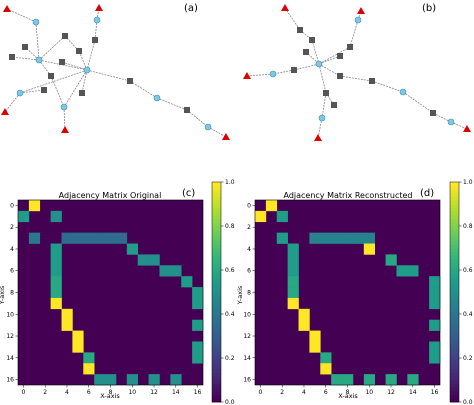  Describe the element at coordinates (369, 392) in the screenshot. I see `x-tick-label: 10` at that location.